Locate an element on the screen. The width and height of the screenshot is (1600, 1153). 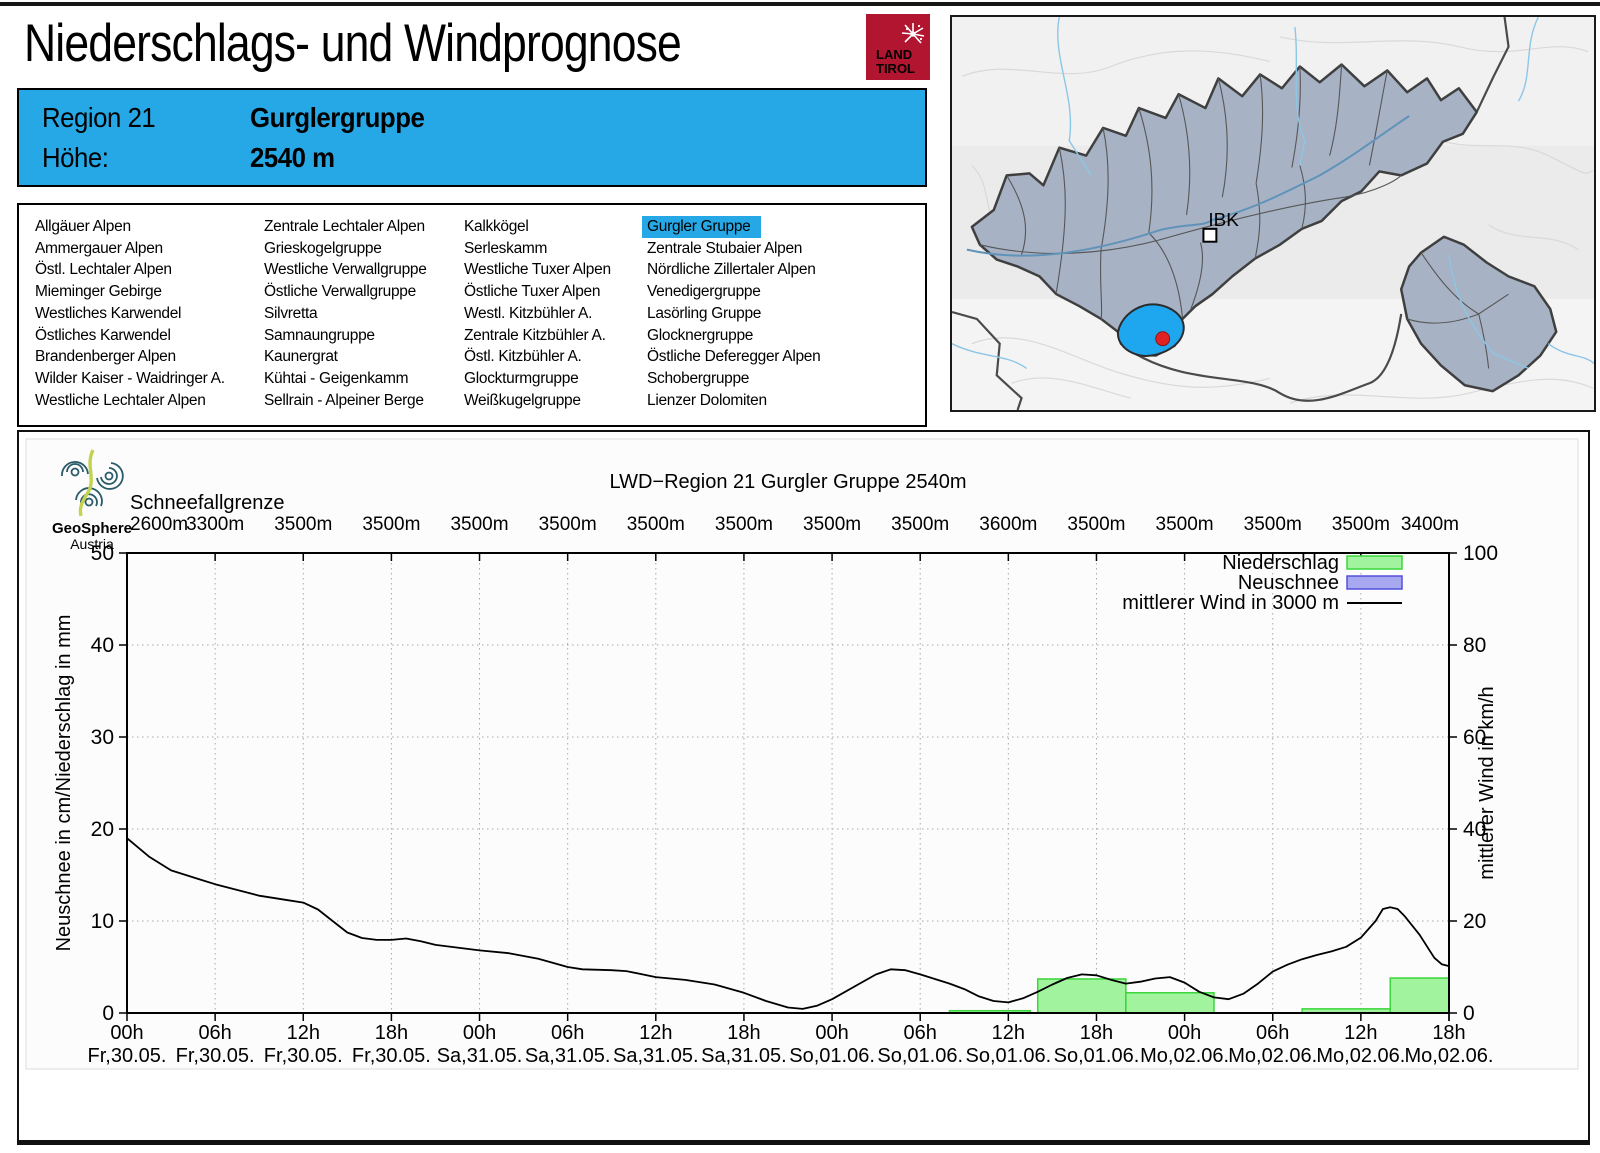
region-item: Wilder Kaiser - Waidringer A. is located at coordinates (130, 378).